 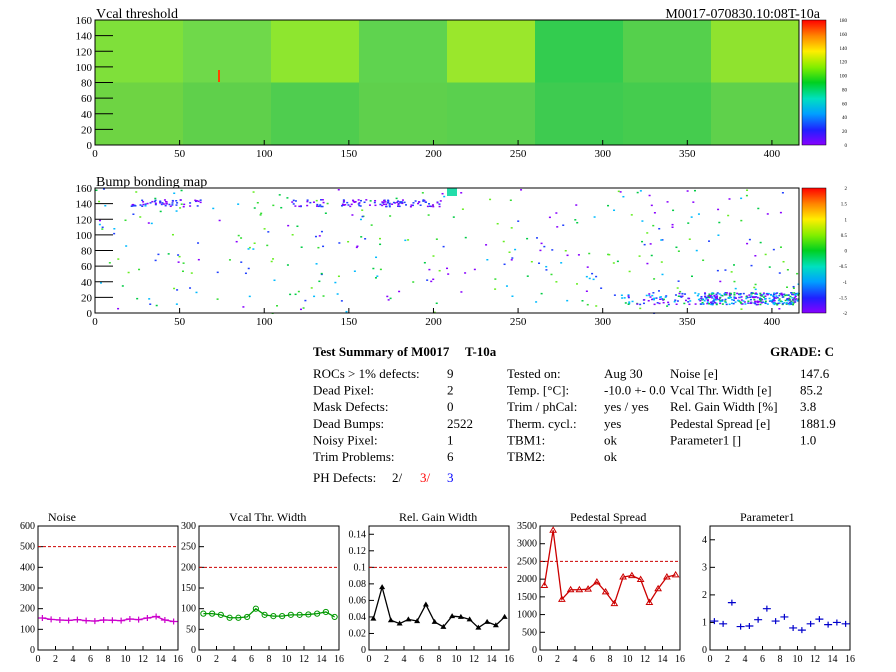 I want to click on x-tick-label: 0, so click(x=369, y=659).